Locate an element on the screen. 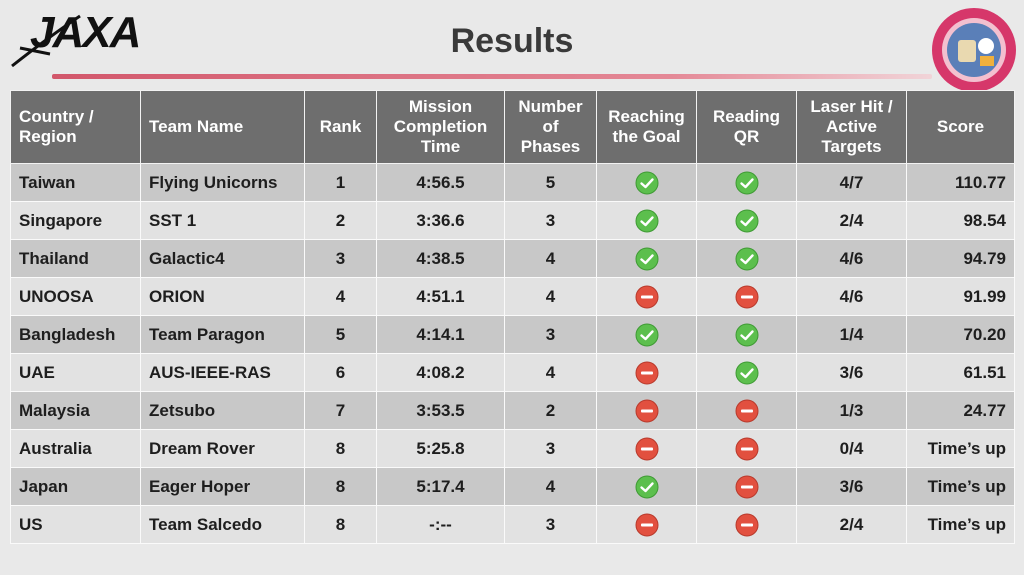 The height and width of the screenshot is (575, 1024). cell-team-name: Team Salcedo is located at coordinates (222, 524).